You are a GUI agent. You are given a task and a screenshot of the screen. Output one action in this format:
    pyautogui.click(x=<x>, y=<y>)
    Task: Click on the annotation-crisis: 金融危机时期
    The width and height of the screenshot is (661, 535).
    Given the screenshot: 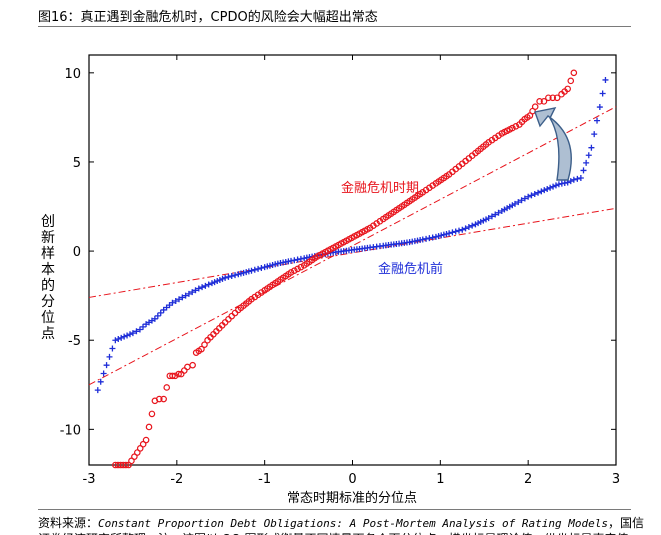 What is the action you would take?
    pyautogui.click(x=380, y=188)
    